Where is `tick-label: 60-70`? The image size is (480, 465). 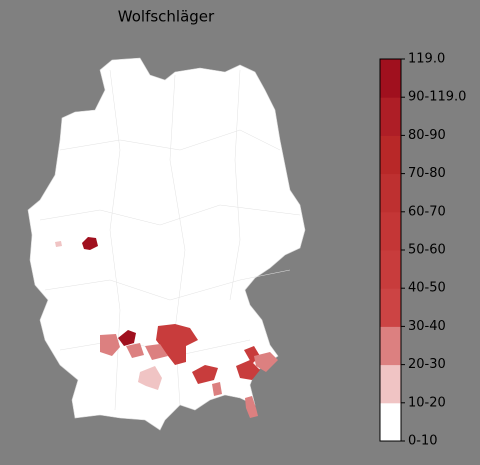
tick-label: 60-70 is located at coordinates (427, 211).